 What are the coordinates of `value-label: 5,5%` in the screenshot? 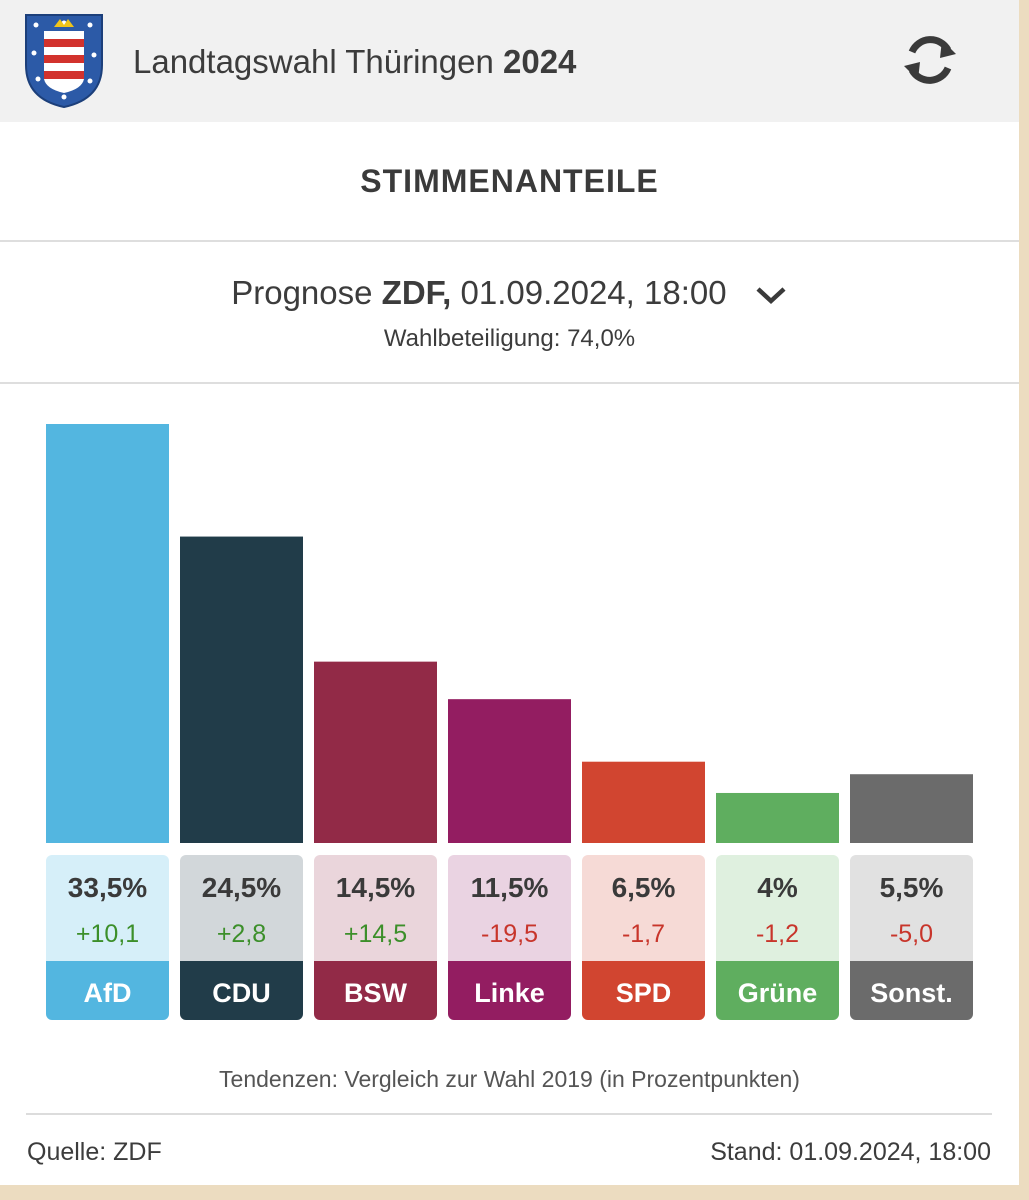 It's located at (912, 887).